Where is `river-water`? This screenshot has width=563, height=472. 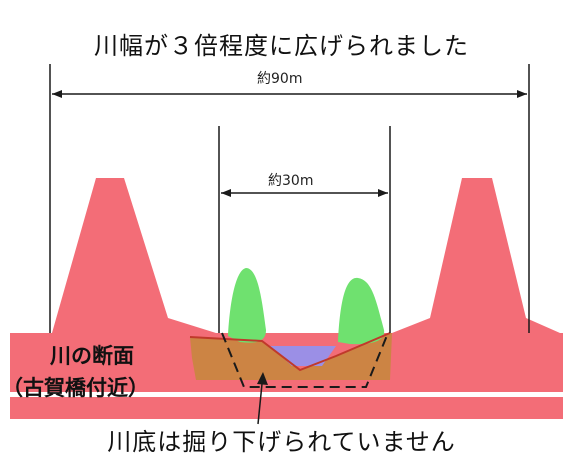
river-water is located at coordinates (303, 356).